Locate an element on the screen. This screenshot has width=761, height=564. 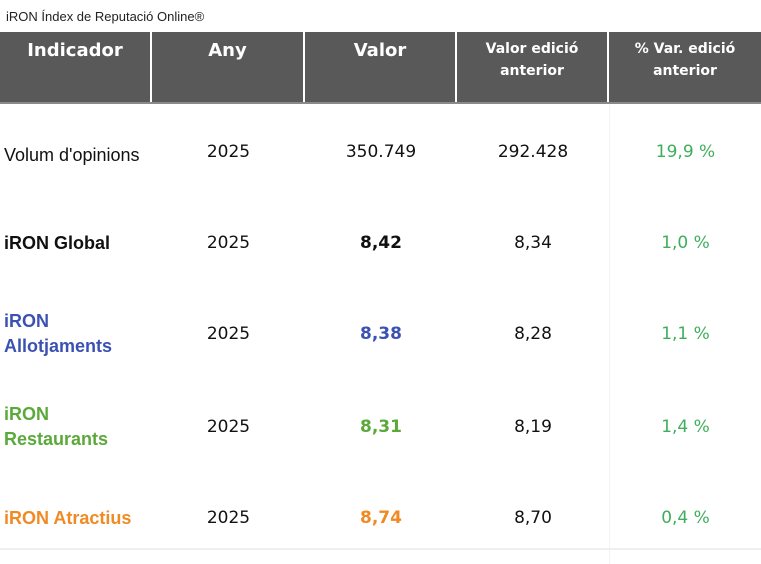
row-label-atractius: iRON Atractius is located at coordinates (68, 517).